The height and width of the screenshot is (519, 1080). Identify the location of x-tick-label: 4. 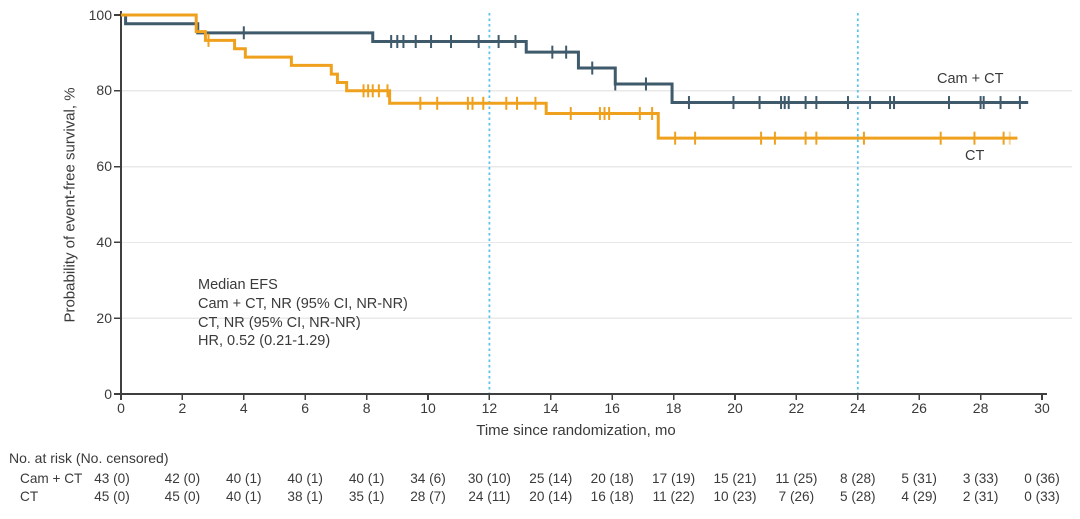
(243, 408).